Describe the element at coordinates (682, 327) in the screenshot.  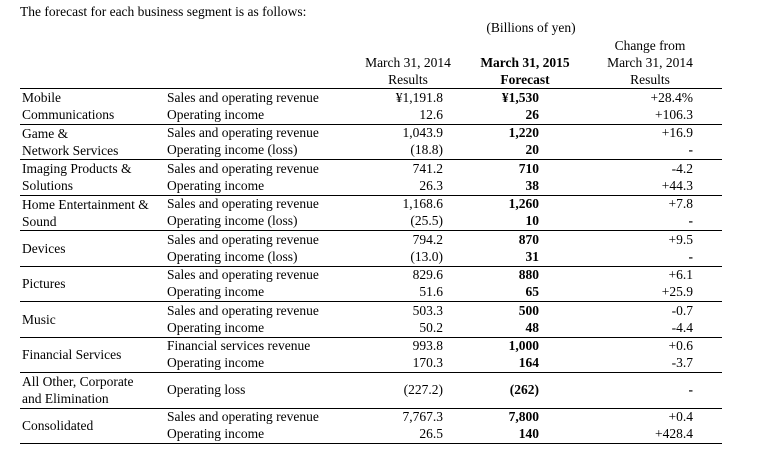
I see `change-value: -4.4` at that location.